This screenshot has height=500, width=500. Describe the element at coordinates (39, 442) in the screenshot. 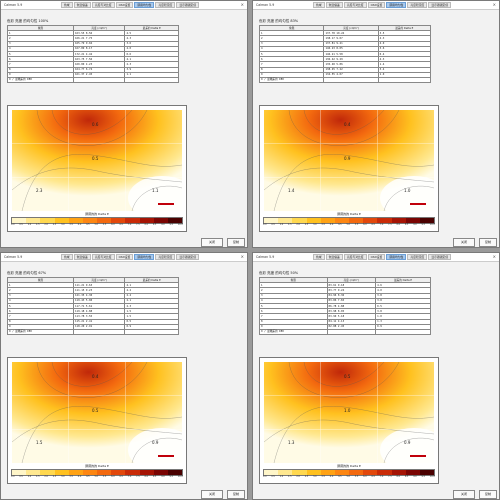

I see `zone-mark: 1.5` at that location.